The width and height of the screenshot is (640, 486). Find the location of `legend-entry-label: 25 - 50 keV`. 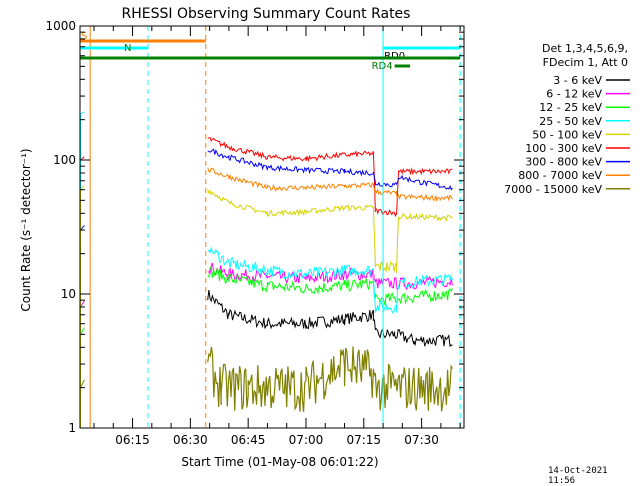

legend-entry-label: 25 - 50 keV is located at coordinates (570, 121).